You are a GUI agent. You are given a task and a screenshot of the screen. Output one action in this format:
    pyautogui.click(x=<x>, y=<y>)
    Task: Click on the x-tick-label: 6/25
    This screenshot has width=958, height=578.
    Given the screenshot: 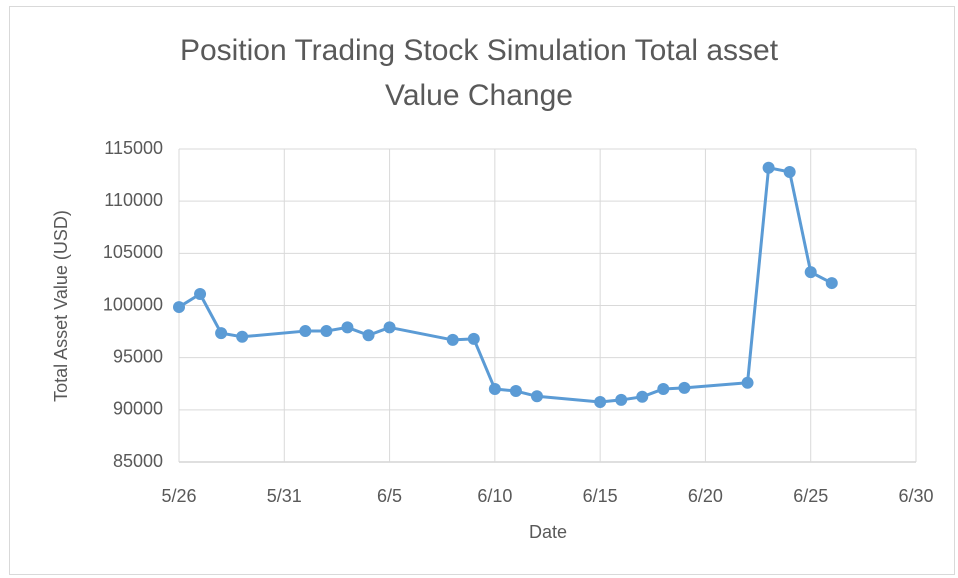 What is the action you would take?
    pyautogui.click(x=810, y=496)
    